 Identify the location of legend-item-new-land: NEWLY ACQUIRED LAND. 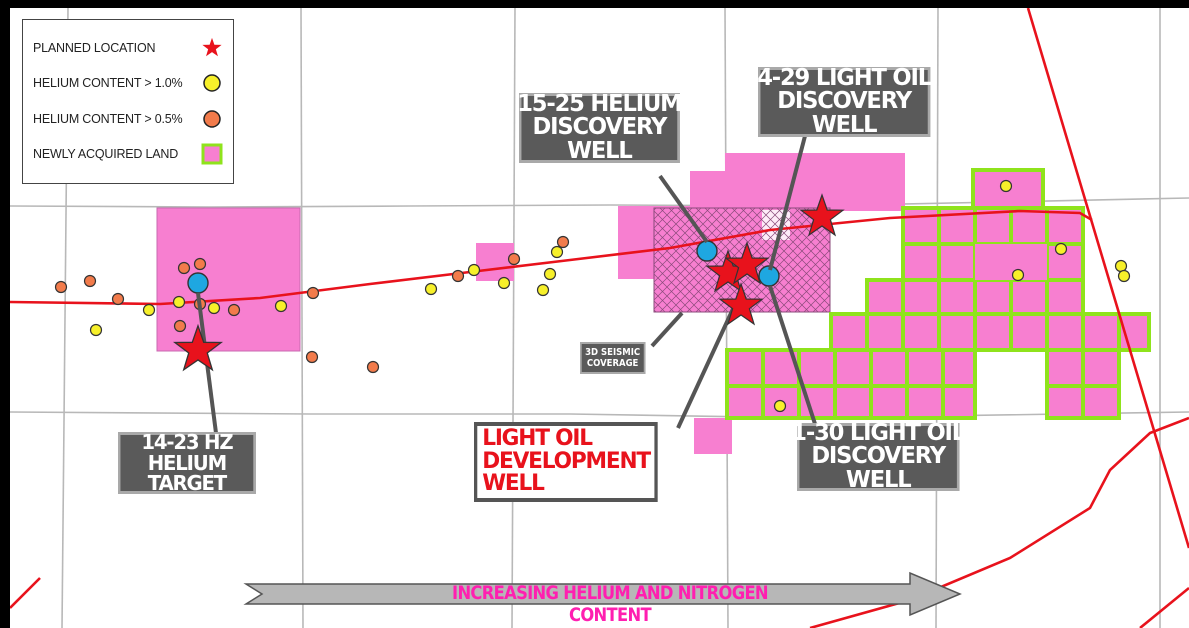
(128, 155).